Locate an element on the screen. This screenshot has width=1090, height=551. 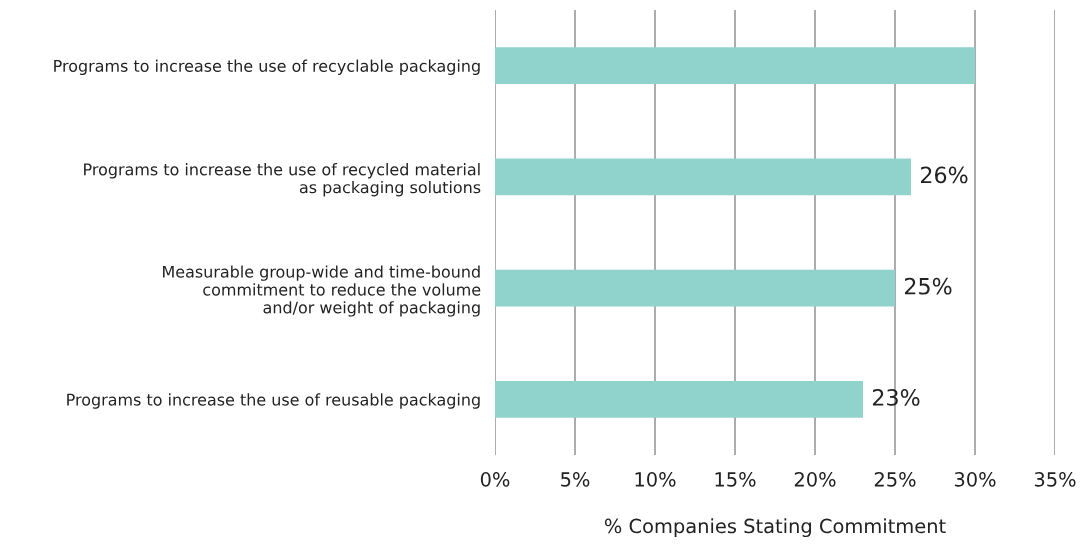
x-tick-label: 30% is located at coordinates (975, 479).